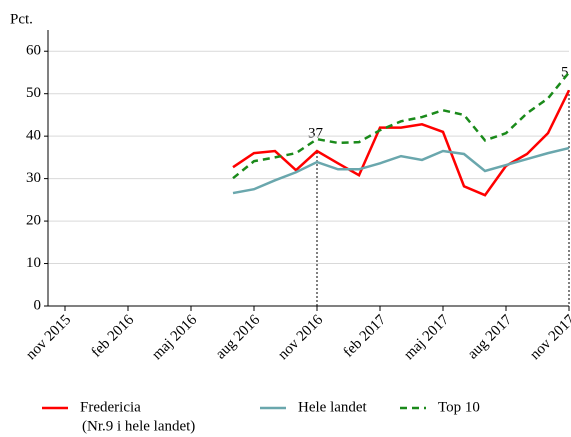  I want to click on x-tick-label: nov 2016, so click(300, 337).